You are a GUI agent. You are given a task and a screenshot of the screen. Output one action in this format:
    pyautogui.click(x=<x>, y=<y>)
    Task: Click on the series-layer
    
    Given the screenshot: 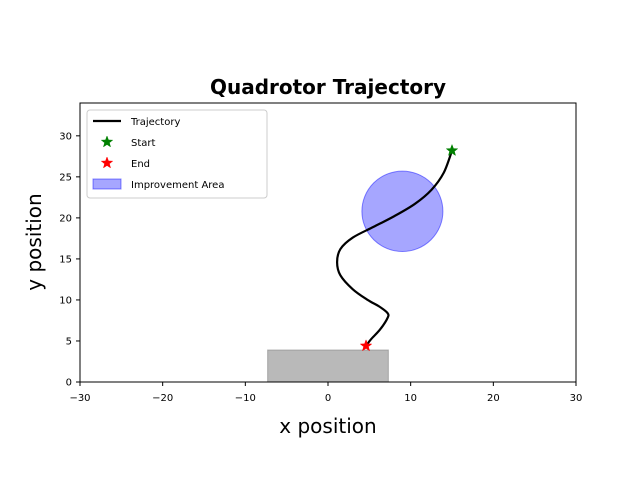 What is the action you would take?
    pyautogui.click(x=397, y=247)
    